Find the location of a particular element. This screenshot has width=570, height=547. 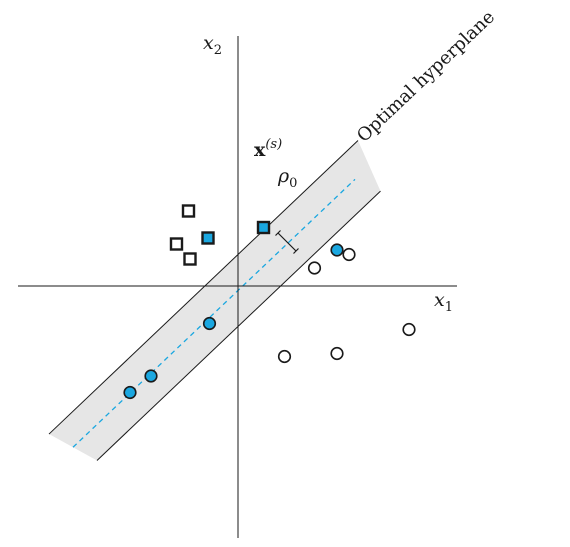

optimal-hyperplane-label: Optimal hyperplane is located at coordinates (426, 77).